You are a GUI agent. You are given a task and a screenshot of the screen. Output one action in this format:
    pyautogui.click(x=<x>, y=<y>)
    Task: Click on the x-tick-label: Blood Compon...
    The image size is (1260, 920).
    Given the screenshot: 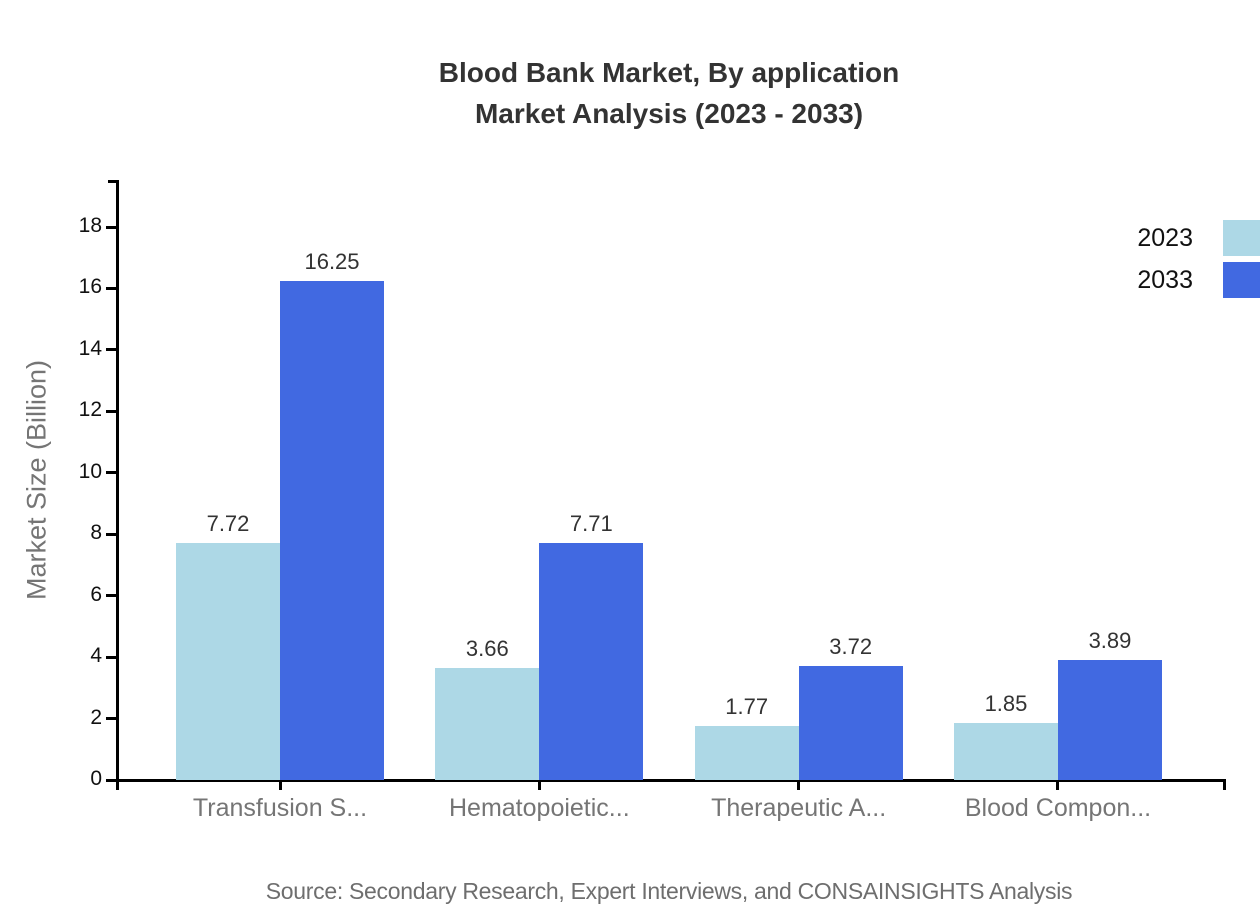 What is the action you would take?
    pyautogui.click(x=1058, y=808)
    